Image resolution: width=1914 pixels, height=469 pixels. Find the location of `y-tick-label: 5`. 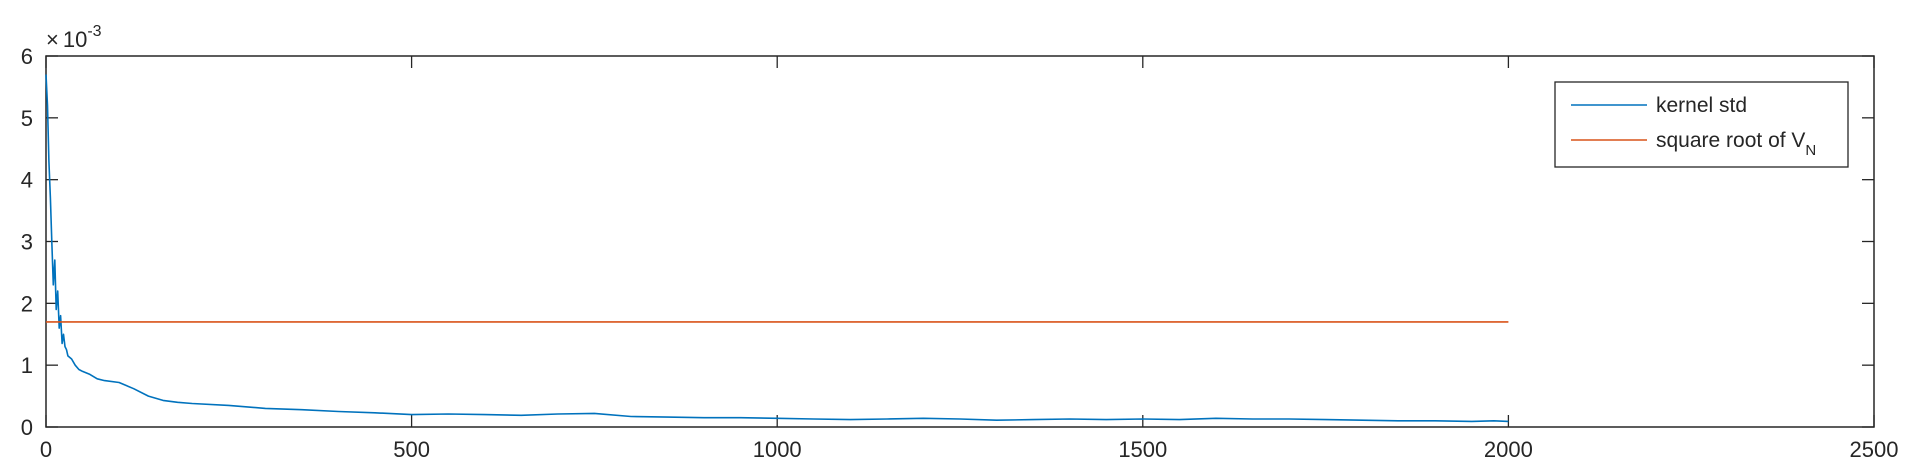

y-tick-label: 5 is located at coordinates (27, 118).